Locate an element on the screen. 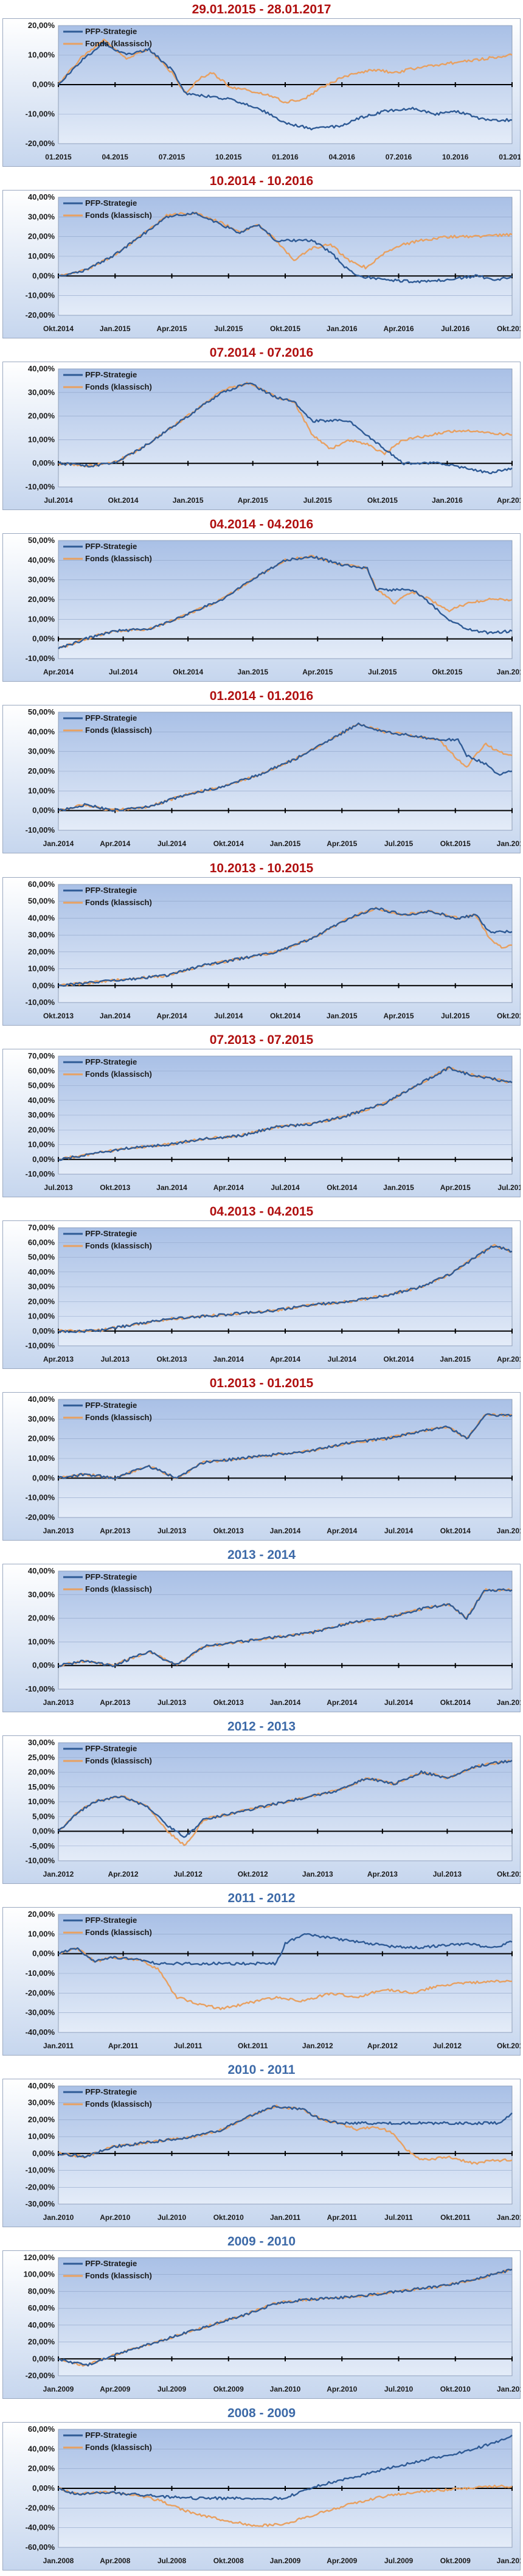 The image size is (523, 2576). x-tick-label: Jan.2009 is located at coordinates (59, 2389).